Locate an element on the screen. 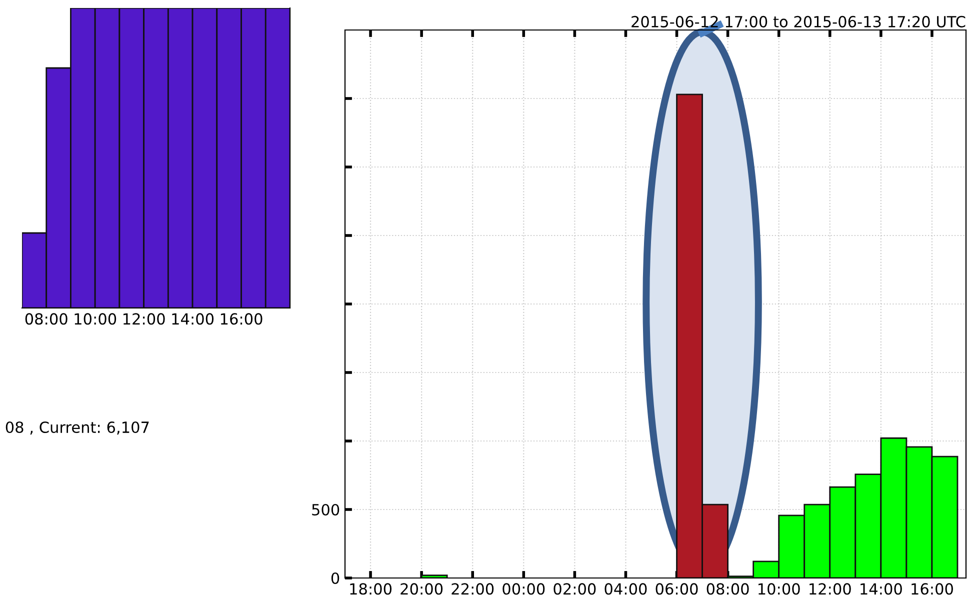  text: 08 , Current: 6,107 is located at coordinates (77, 428).